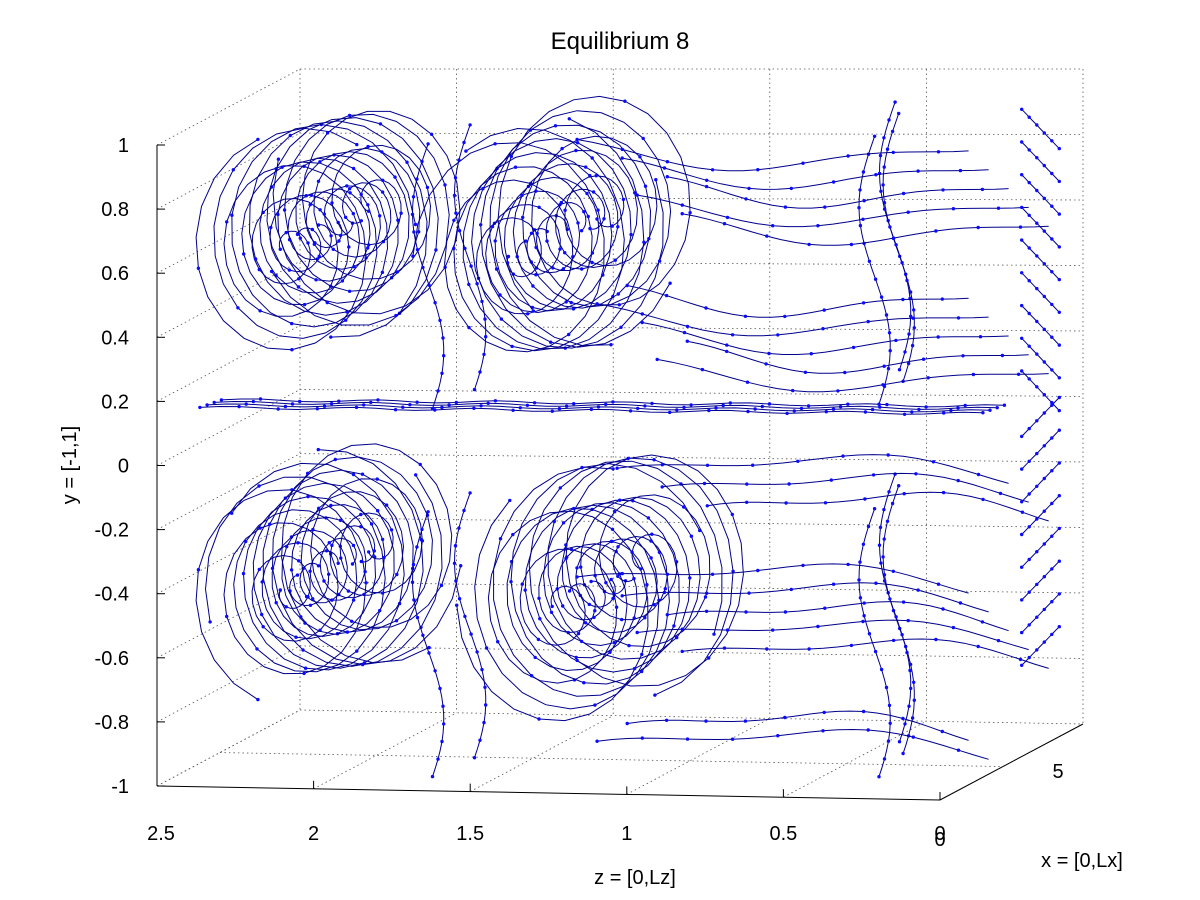 Image resolution: width=1200 pixels, height=900 pixels. What do you see at coordinates (115, 274) in the screenshot?
I see `y-tick-label: 0.6` at bounding box center [115, 274].